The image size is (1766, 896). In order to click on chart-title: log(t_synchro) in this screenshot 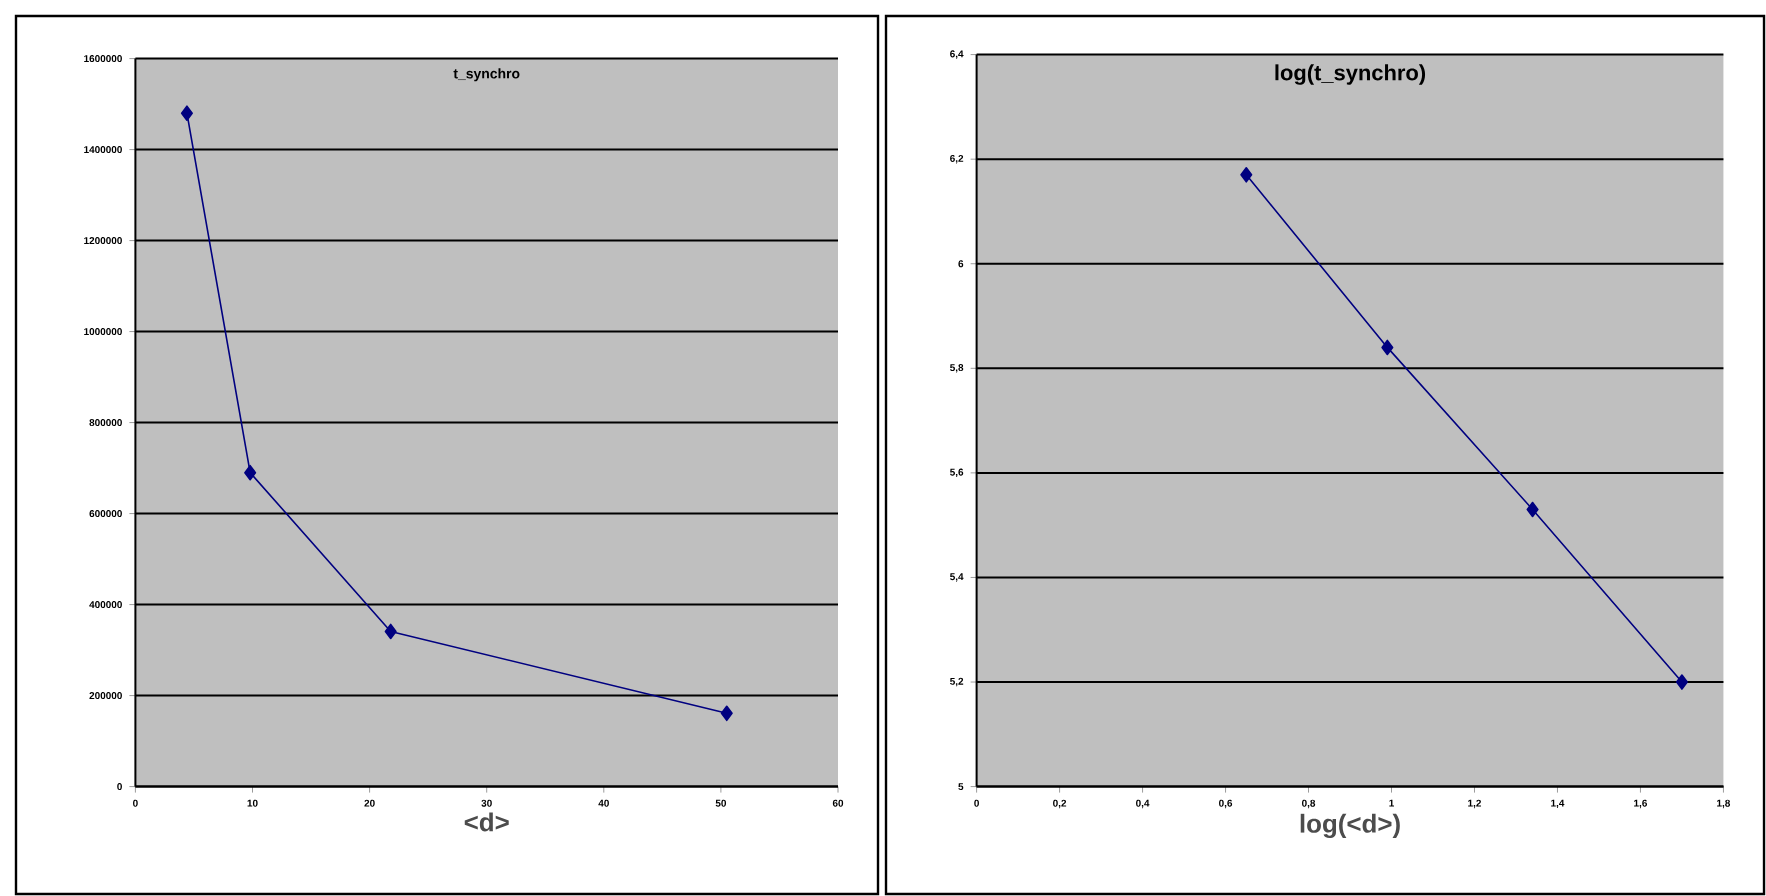, I will do `click(1350, 74)`.